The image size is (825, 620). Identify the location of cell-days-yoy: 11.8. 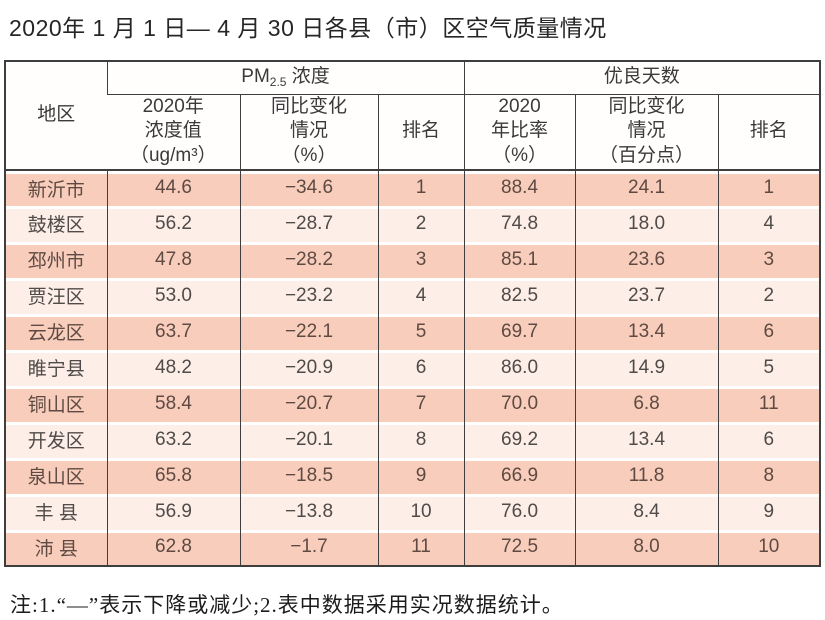
(646, 475).